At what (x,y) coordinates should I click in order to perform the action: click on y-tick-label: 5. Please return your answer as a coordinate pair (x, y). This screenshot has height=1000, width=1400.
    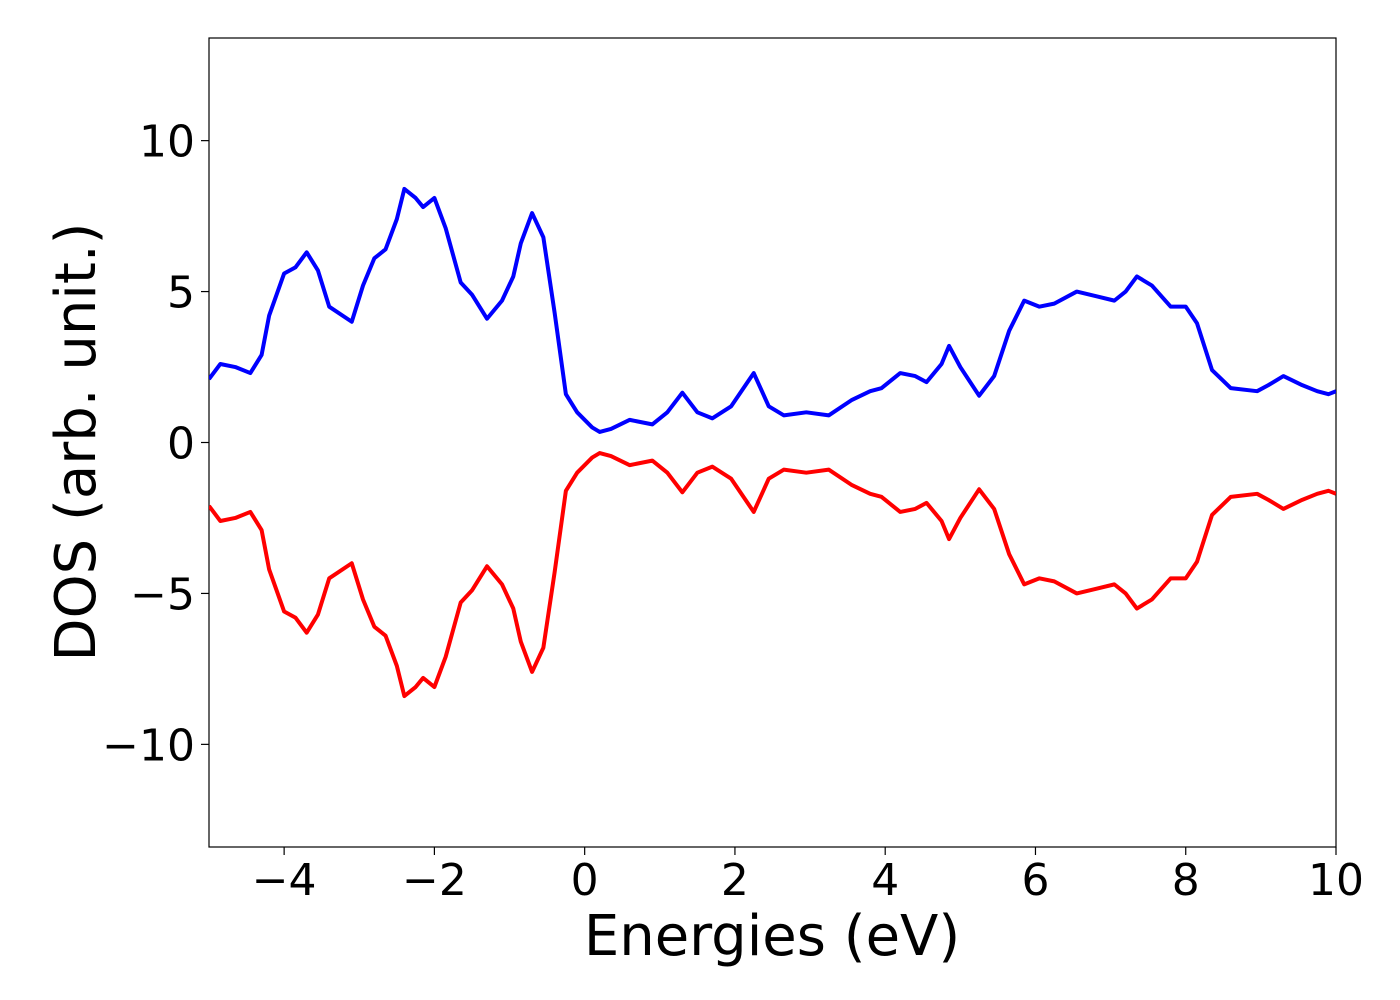
    Looking at the image, I should click on (181, 293).